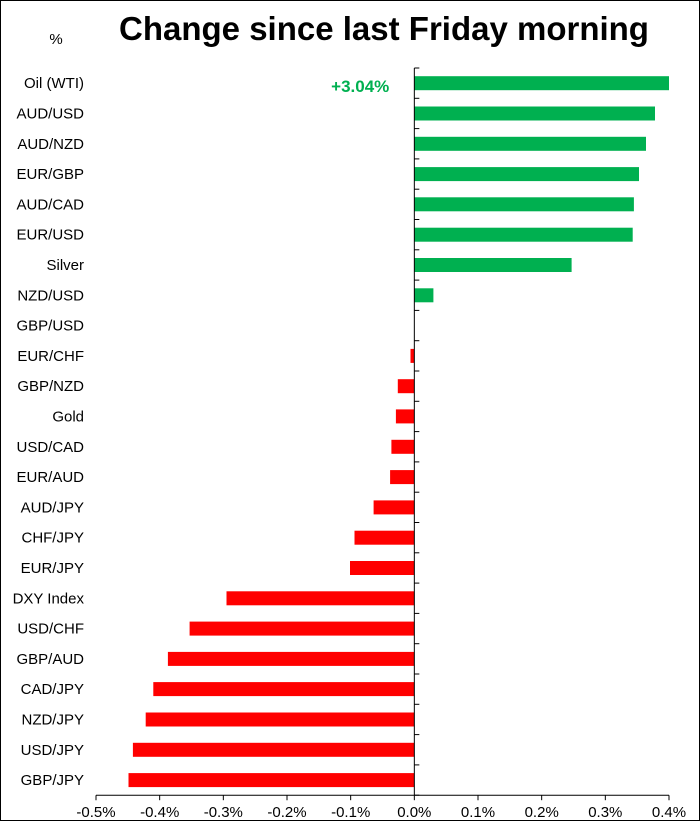 The height and width of the screenshot is (822, 700). I want to click on category-label-usd-chf: USD/CHF, so click(50, 629).